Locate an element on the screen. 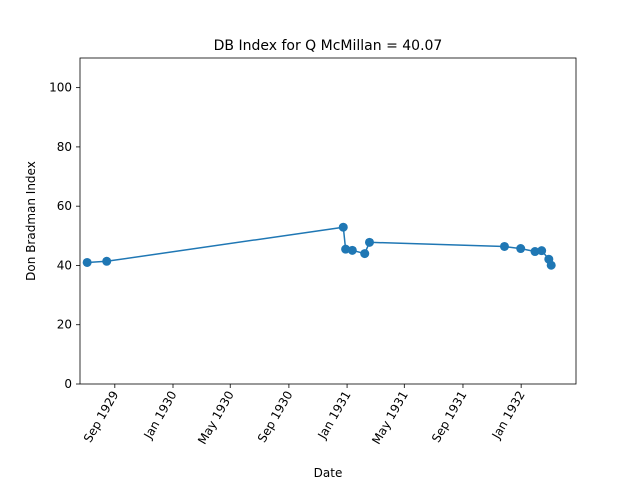 This screenshot has height=480, width=640. y-tick-label: 100 is located at coordinates (60, 88).